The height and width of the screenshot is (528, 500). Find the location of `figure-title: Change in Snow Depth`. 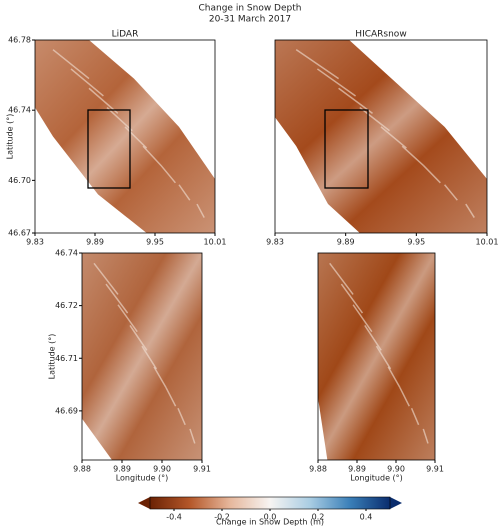

figure-title: Change in Snow Depth is located at coordinates (250, 9).